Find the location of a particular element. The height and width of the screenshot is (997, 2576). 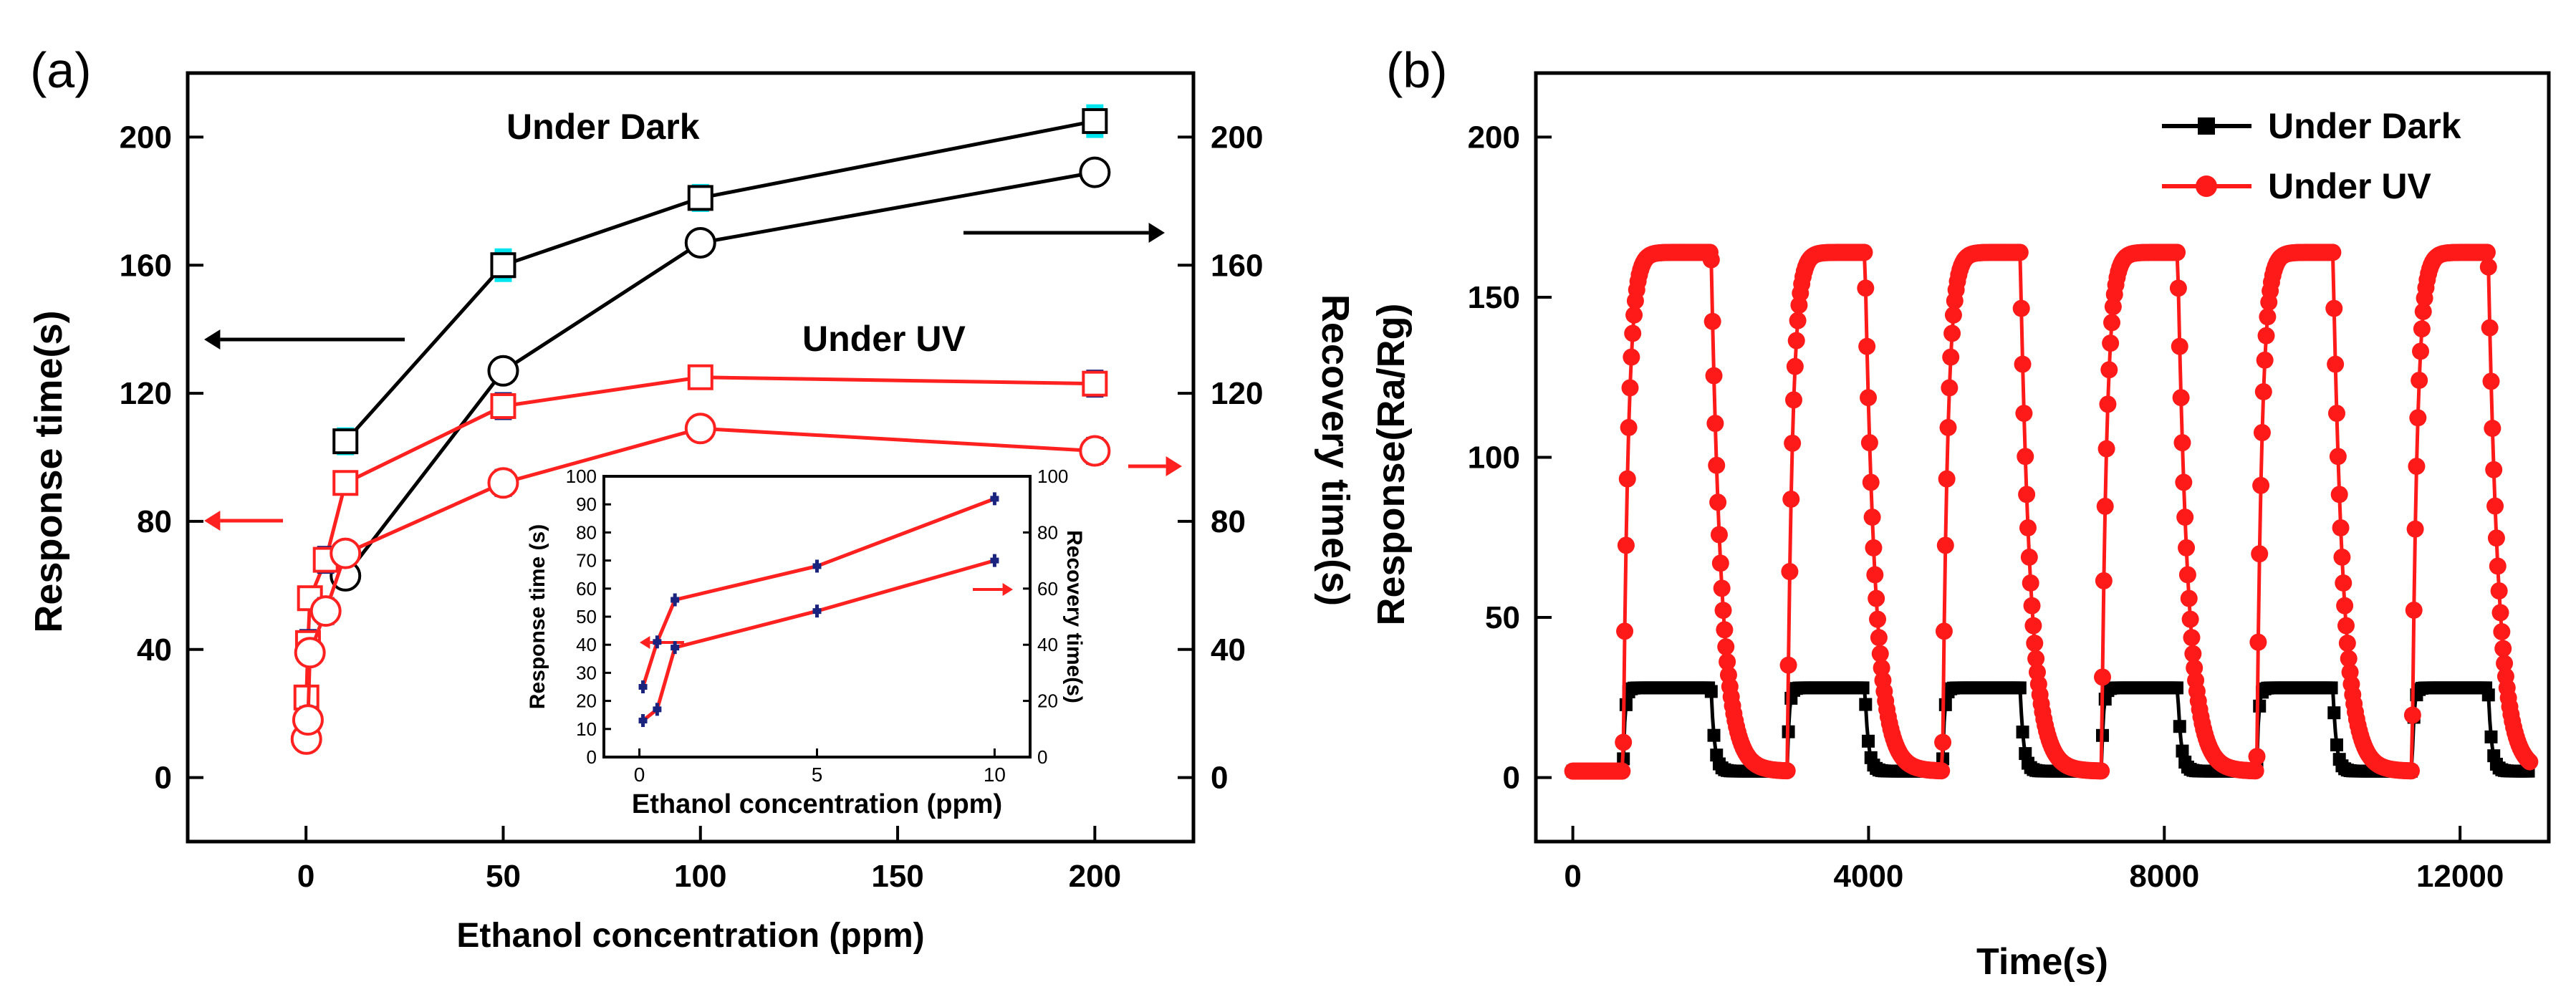

y2-tick-label: 80 is located at coordinates (1228, 521).